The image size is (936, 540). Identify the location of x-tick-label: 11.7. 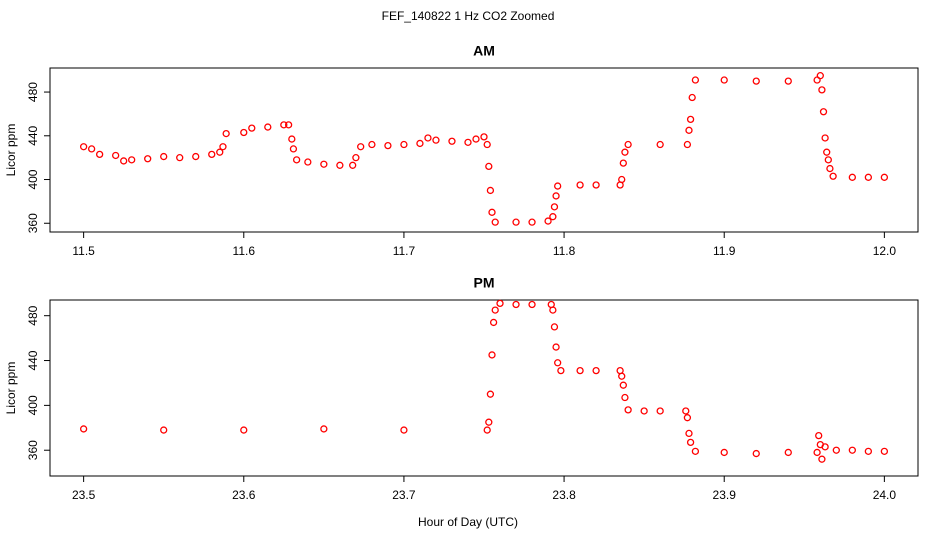
(404, 251).